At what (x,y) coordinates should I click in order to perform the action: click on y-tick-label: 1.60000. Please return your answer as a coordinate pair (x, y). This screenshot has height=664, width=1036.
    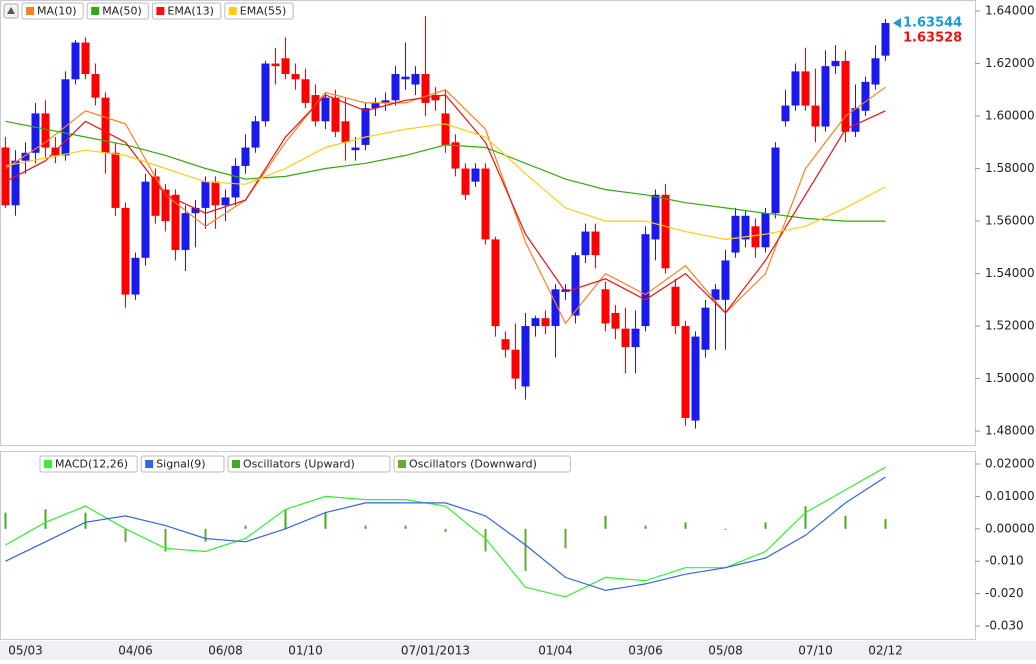
    Looking at the image, I should click on (1010, 116).